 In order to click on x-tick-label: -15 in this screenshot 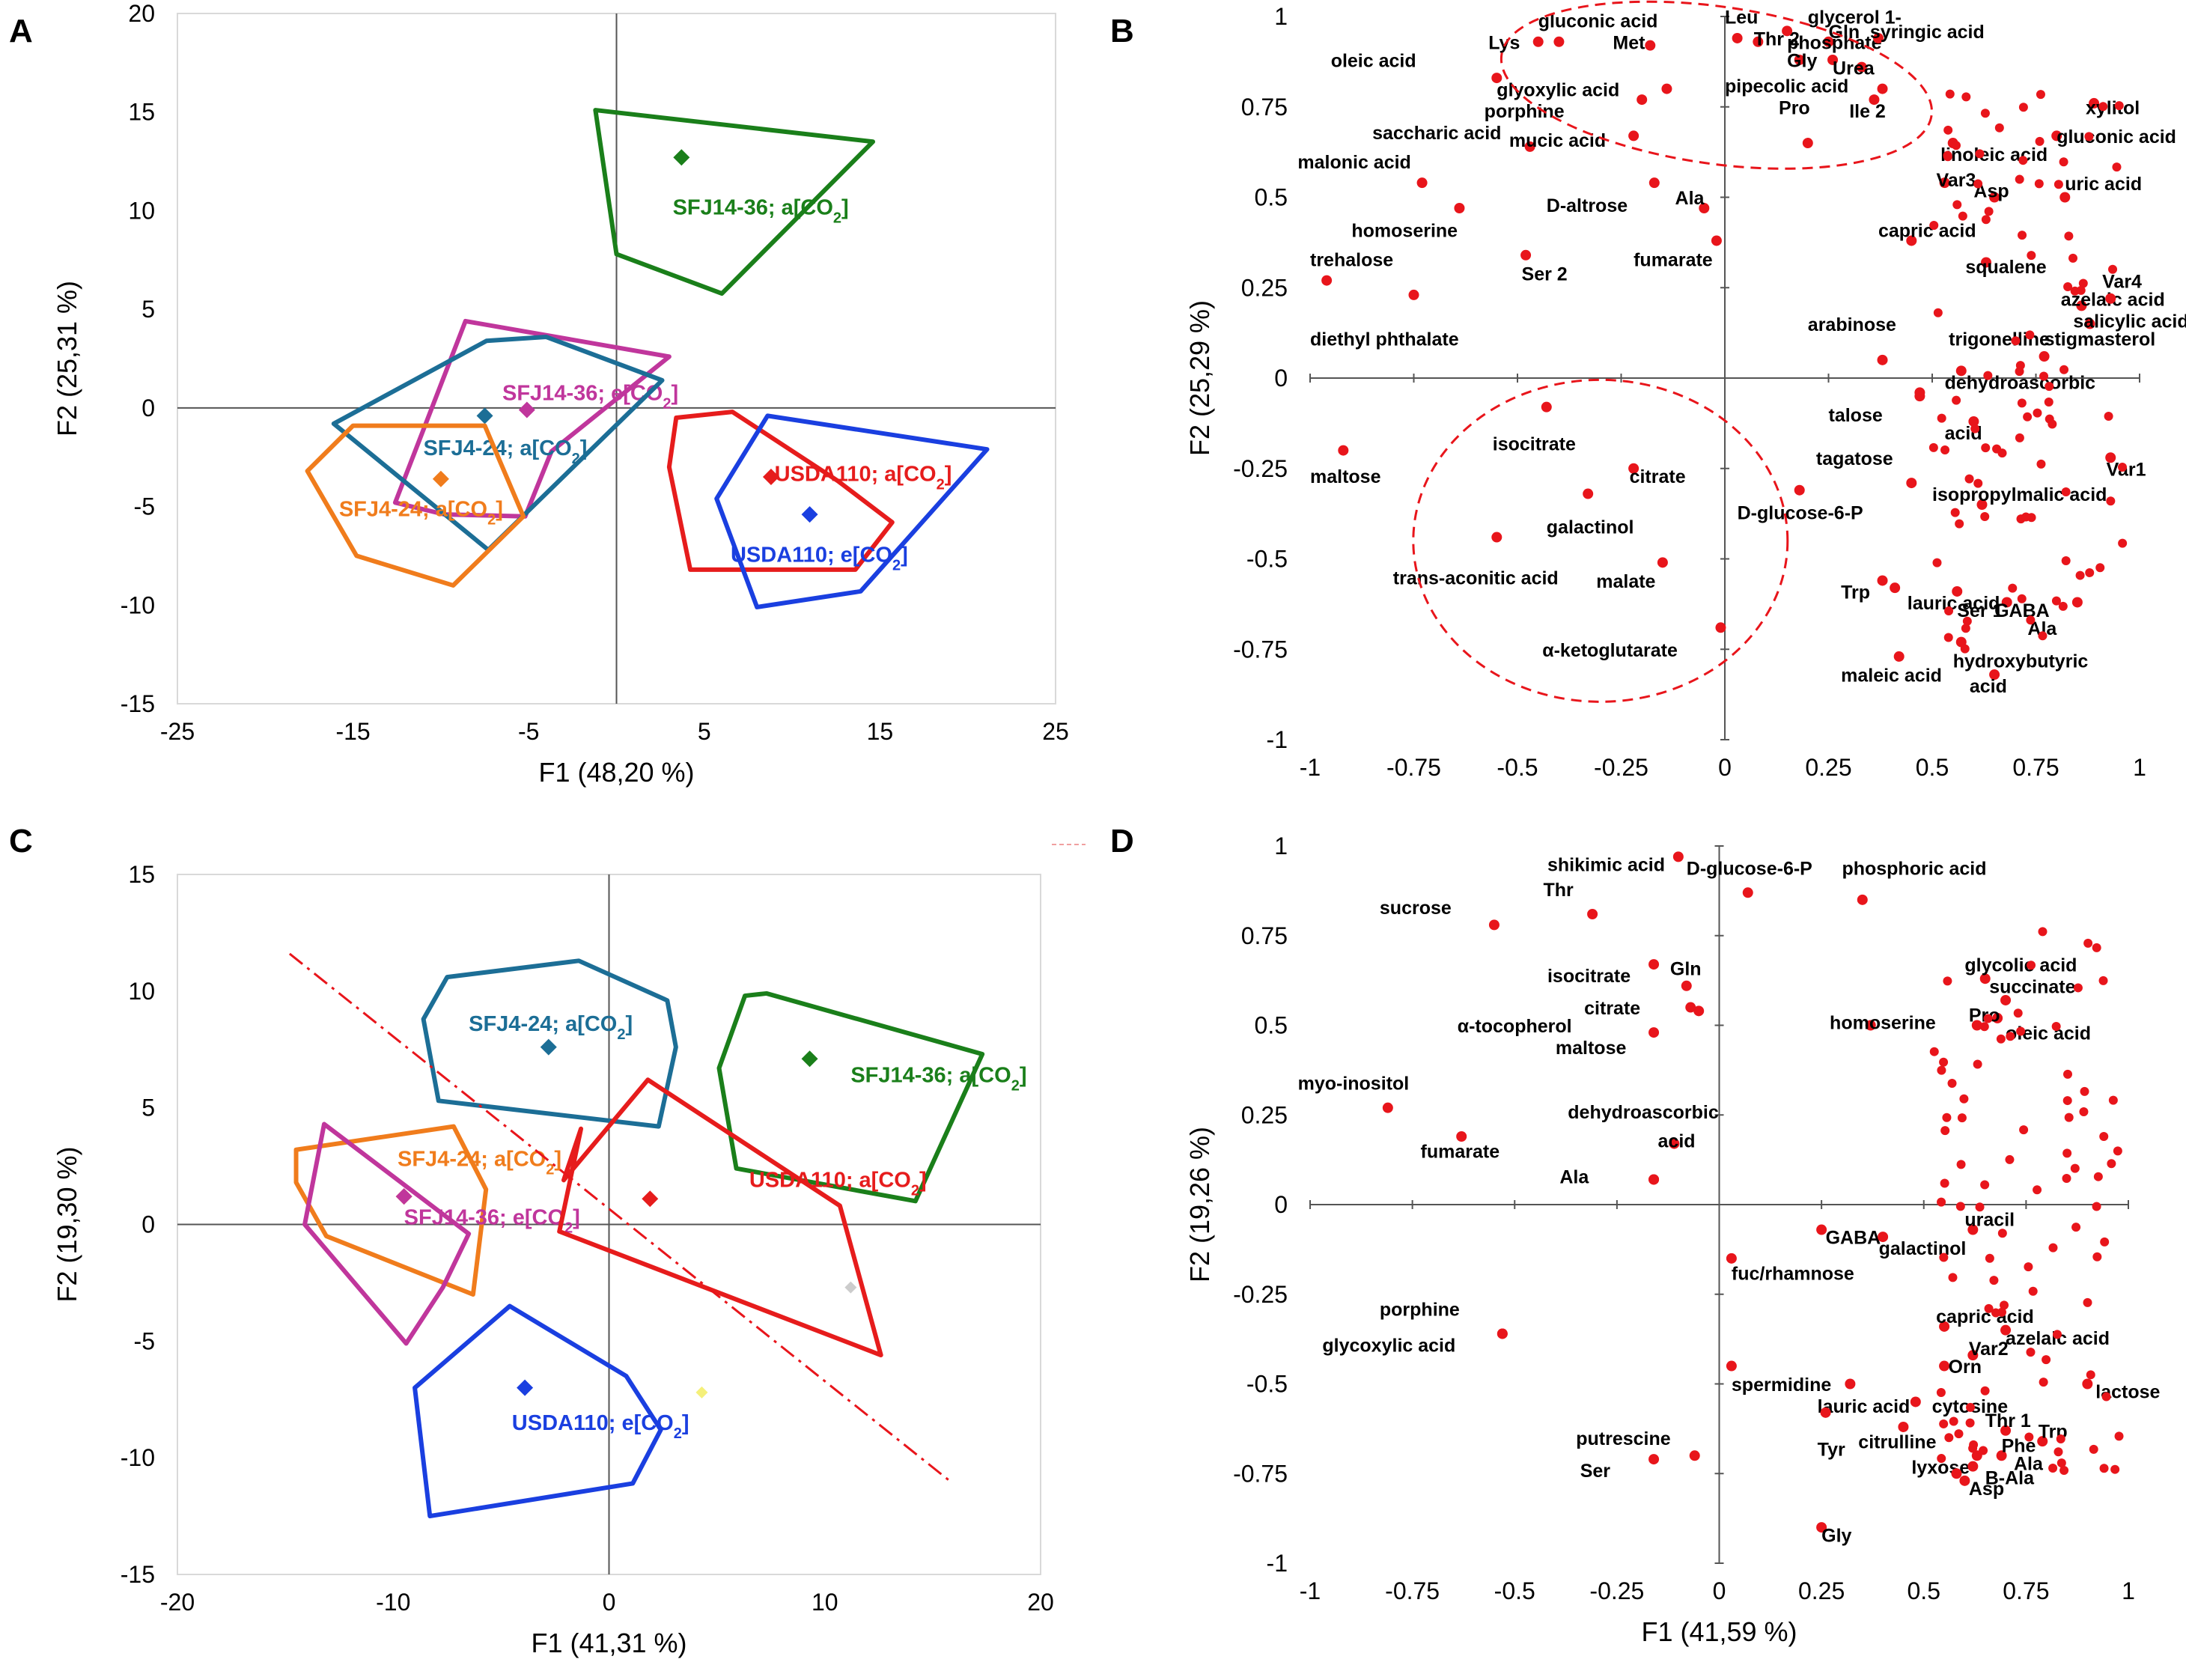, I will do `click(352, 731)`.